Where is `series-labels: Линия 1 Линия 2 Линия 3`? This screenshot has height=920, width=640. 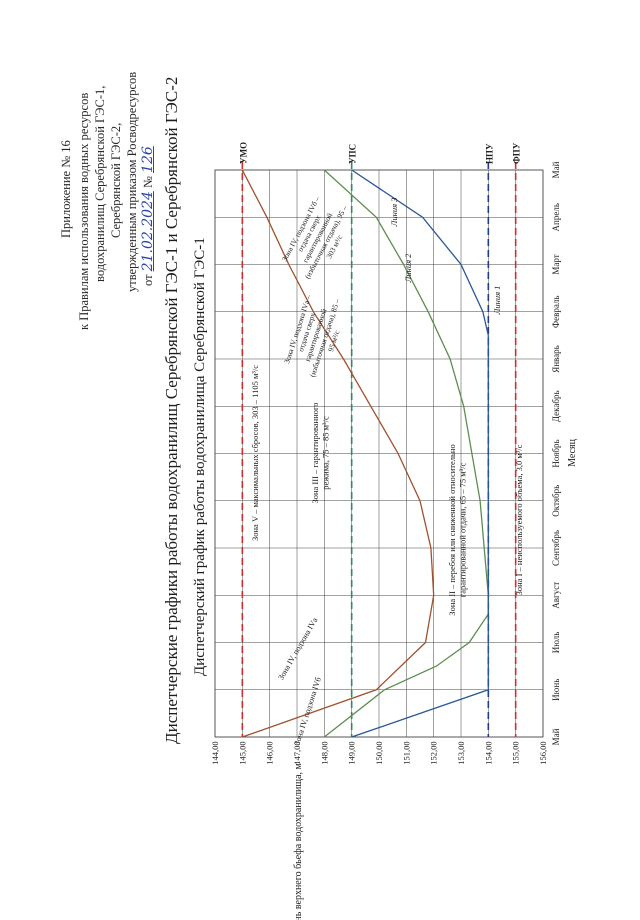
series-labels: Линия 1 Линия 2 Линия 3 is located at coordinates (445, 257).